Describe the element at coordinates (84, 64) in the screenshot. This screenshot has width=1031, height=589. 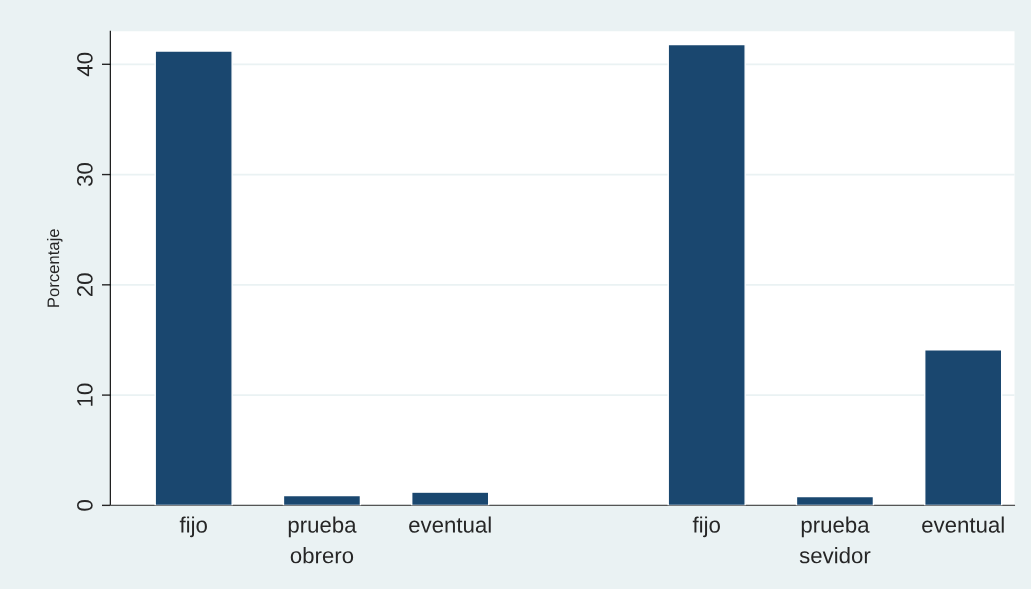
I see `y-tick-label: 40` at that location.